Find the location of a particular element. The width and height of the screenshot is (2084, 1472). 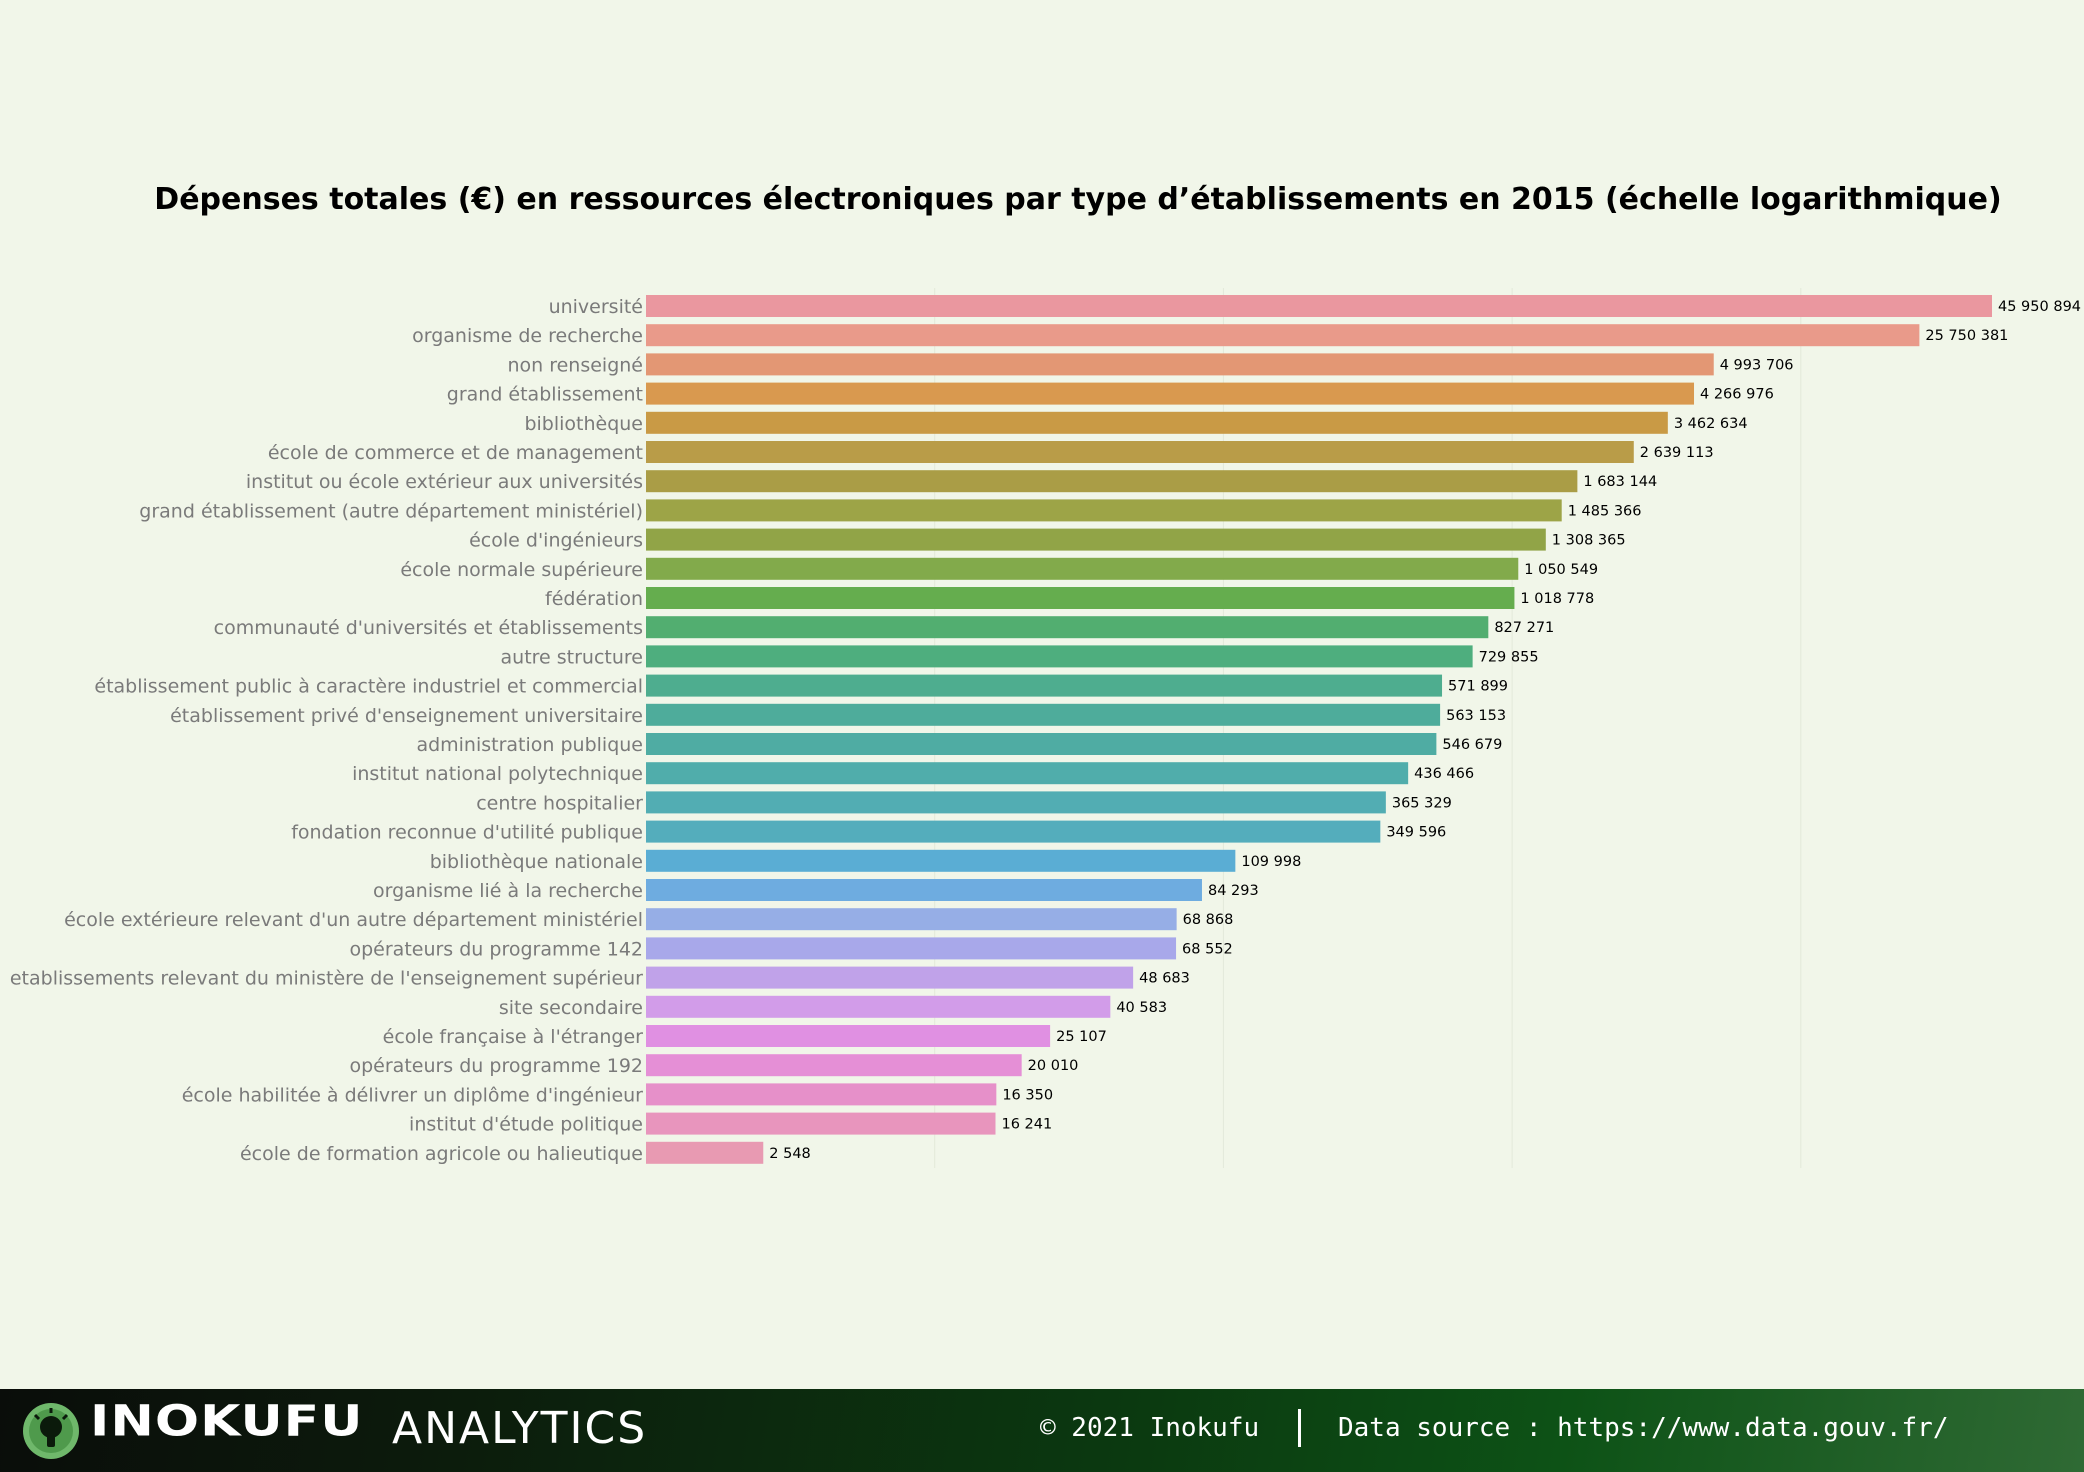

category-label: organisme lié à la recherche is located at coordinates (508, 891).